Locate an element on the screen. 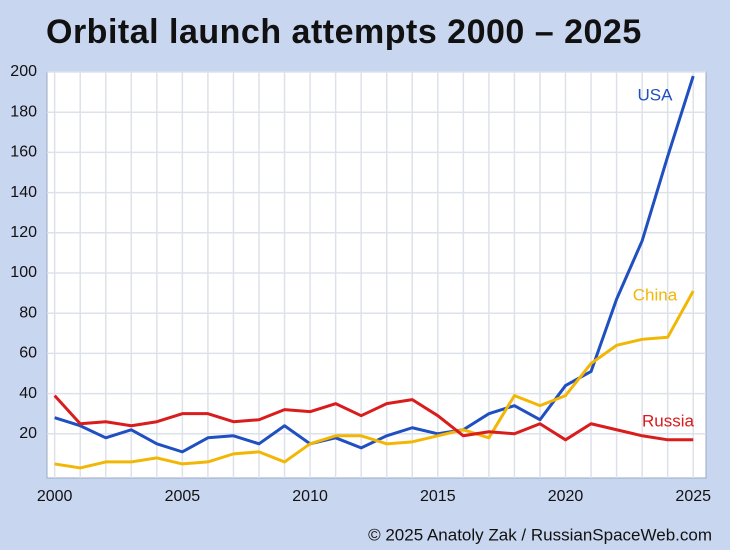 The height and width of the screenshot is (550, 730). y-tick-label: 20 is located at coordinates (28, 433).